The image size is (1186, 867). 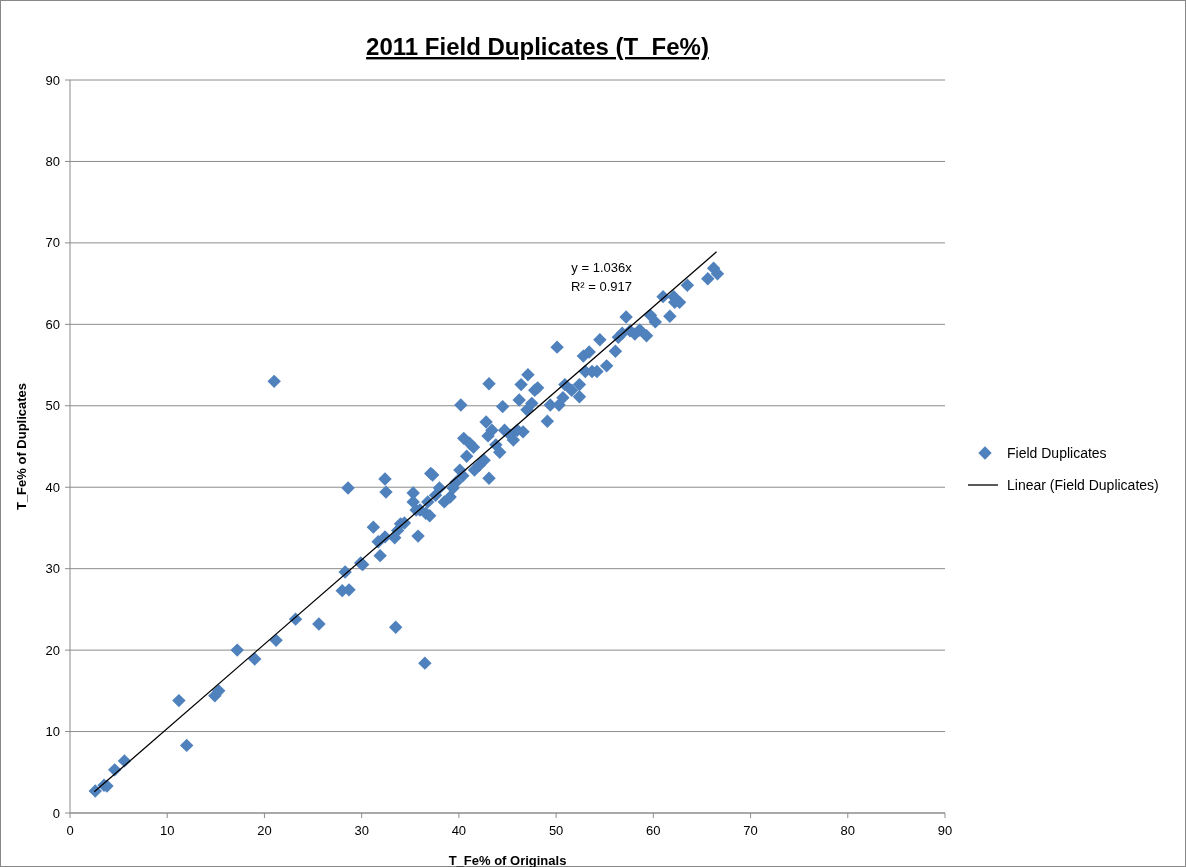 What do you see at coordinates (507, 860) in the screenshot?
I see `x-axis-title: T_Fe% of Originals` at bounding box center [507, 860].